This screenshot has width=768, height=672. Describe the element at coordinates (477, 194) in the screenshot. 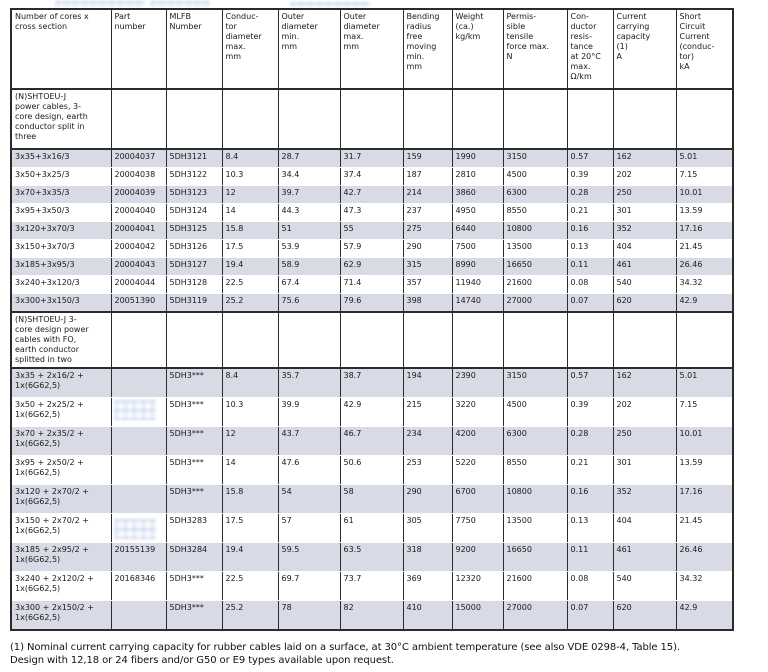

I see `cell: 3860` at that location.